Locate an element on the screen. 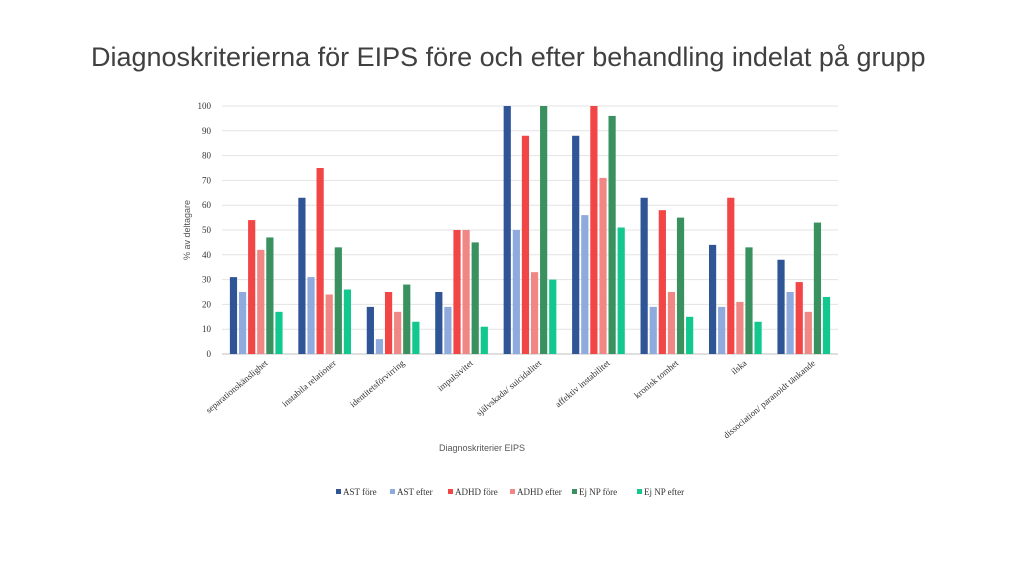  y-tick-label: 0 is located at coordinates (209, 354).